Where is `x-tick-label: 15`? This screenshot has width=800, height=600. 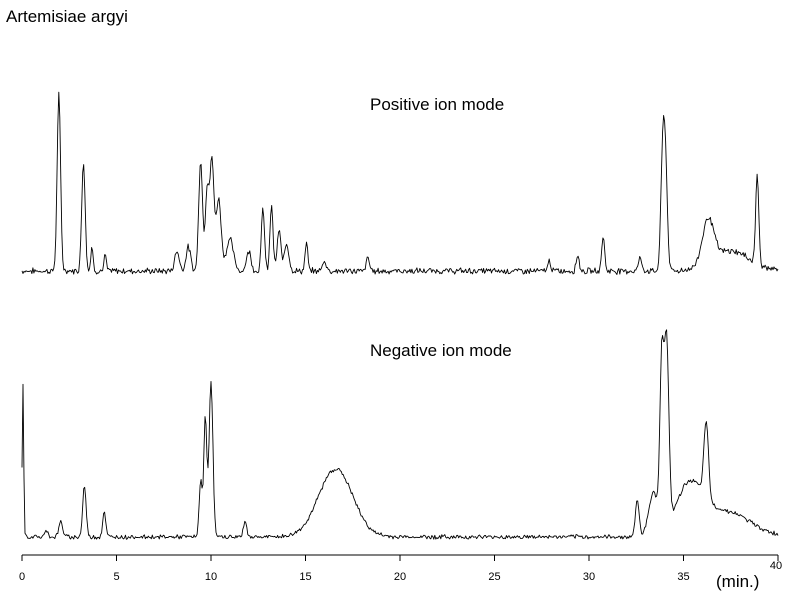
x-tick-label: 15 is located at coordinates (305, 577).